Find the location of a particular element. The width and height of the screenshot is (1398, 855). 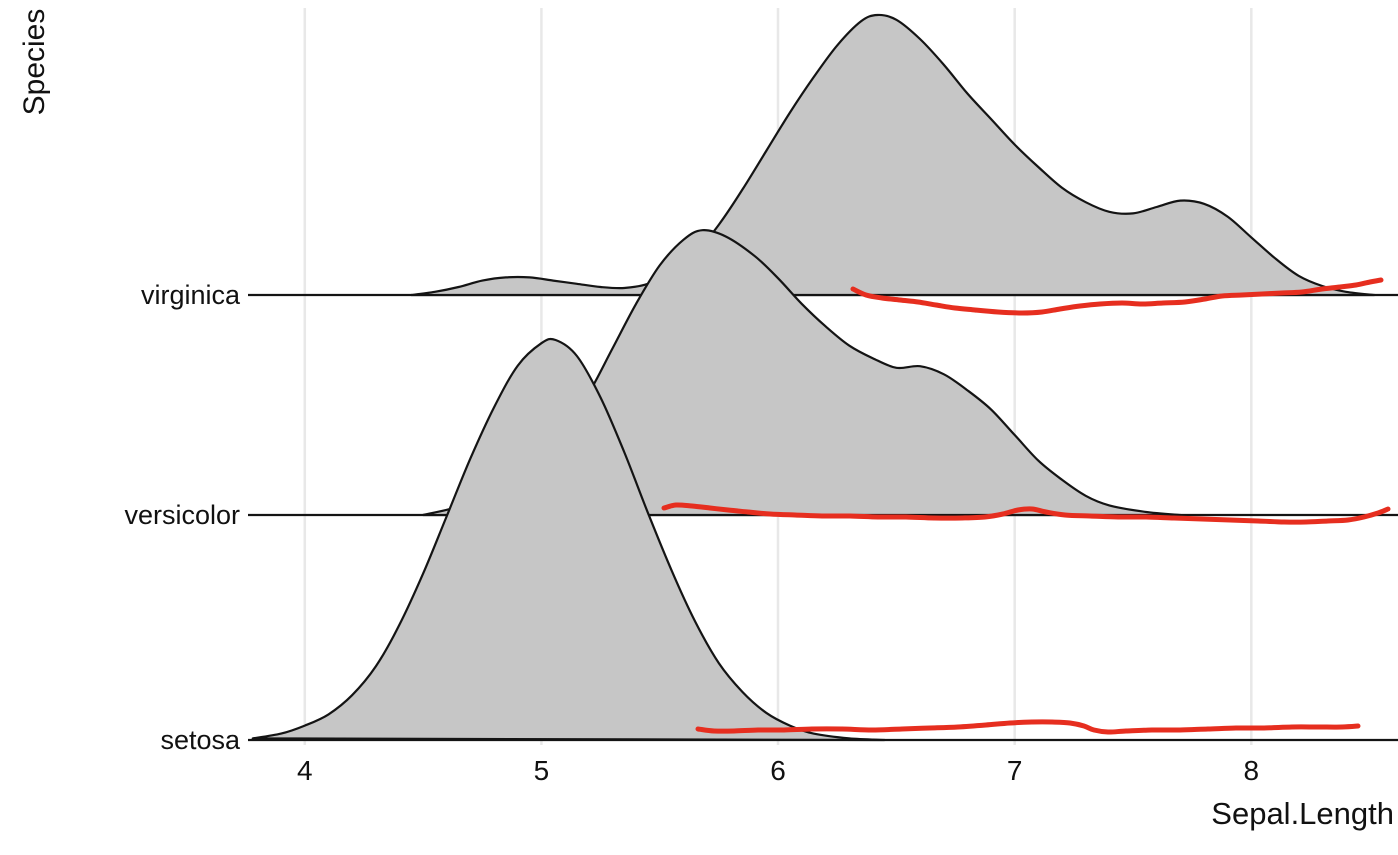

category-label-setosa: setosa is located at coordinates (200, 740).